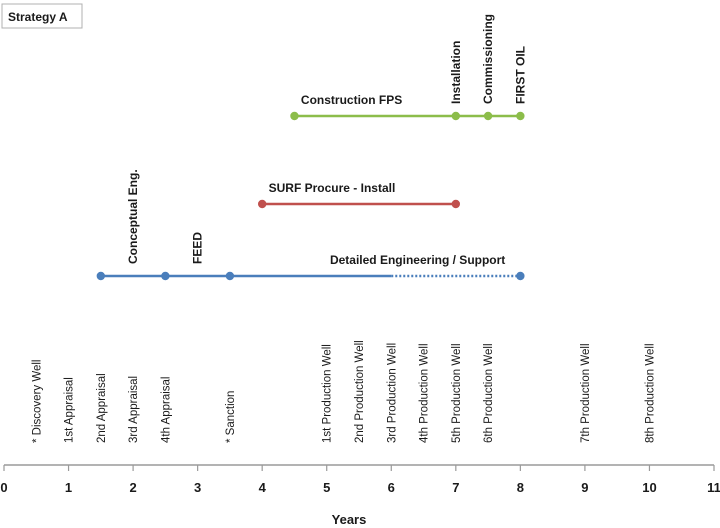 The height and width of the screenshot is (528, 720). What do you see at coordinates (520, 487) in the screenshot?
I see `x-tick-label-8: 8` at bounding box center [520, 487].